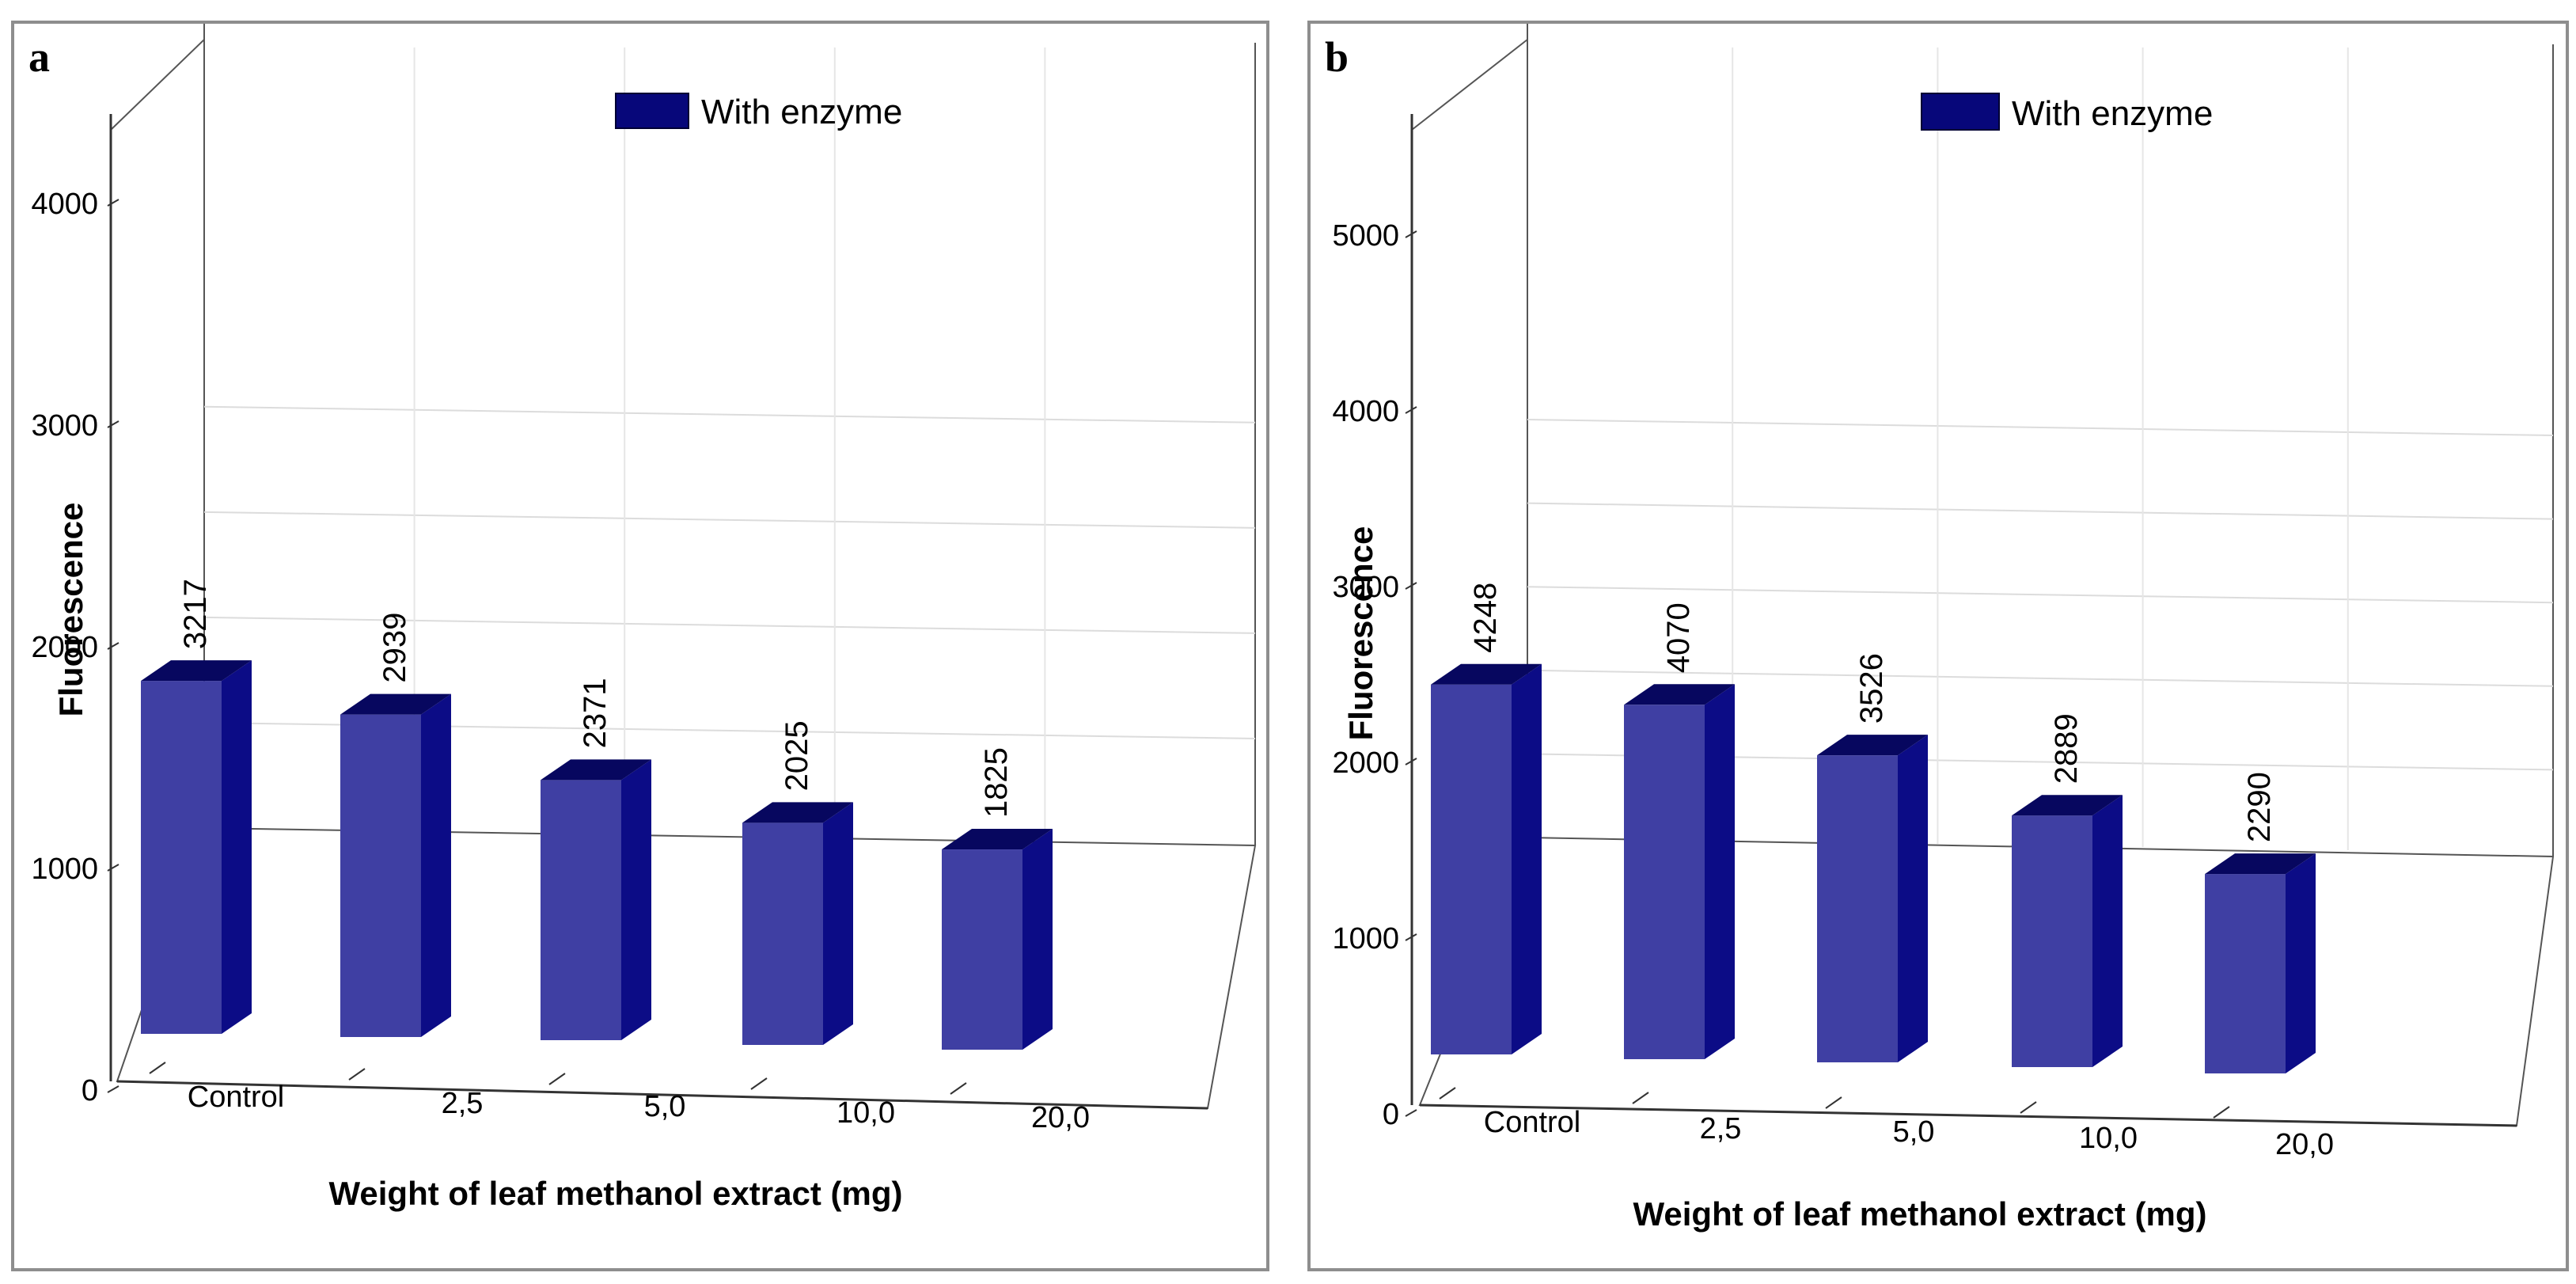 The height and width of the screenshot is (1284, 2576). I want to click on x-axis-title: Weight of leaf methanol extract (mg), so click(1920, 1214).